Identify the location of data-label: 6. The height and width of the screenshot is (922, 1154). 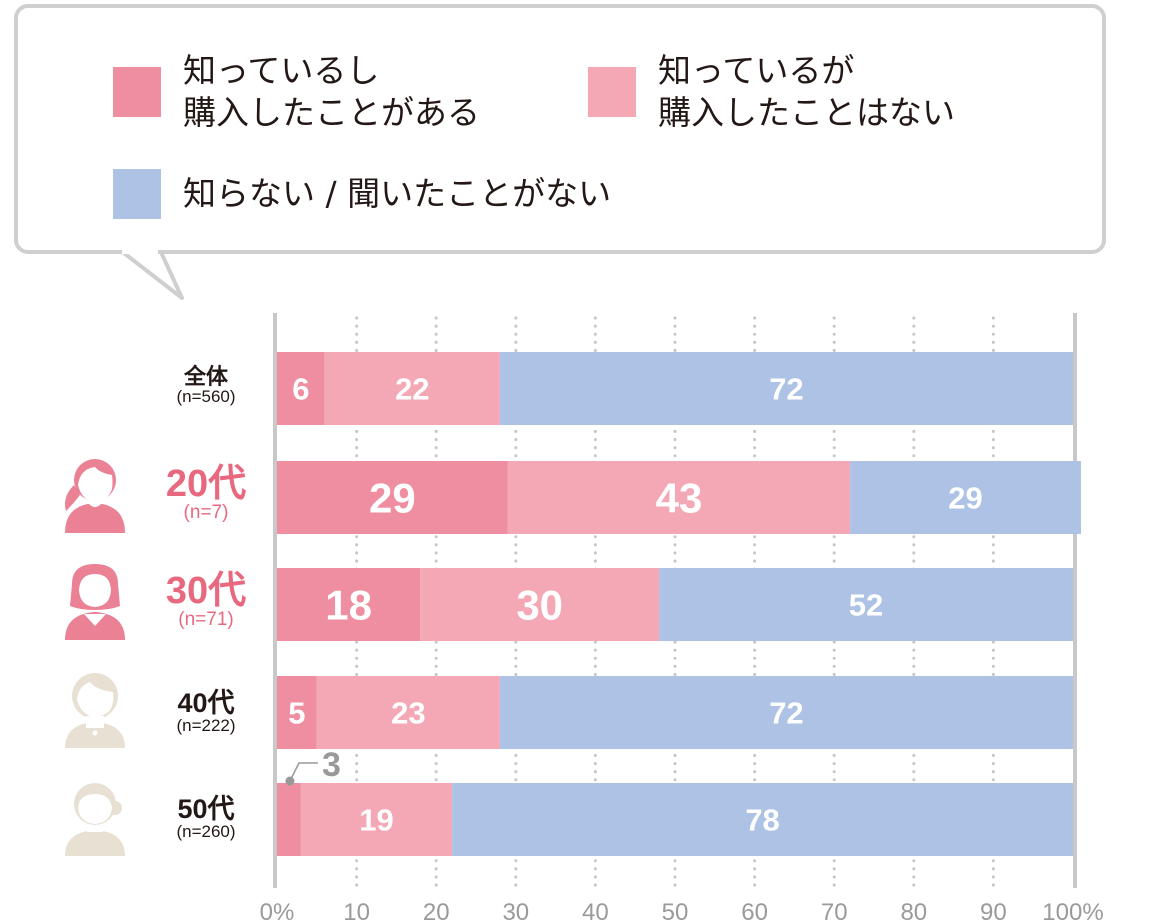
(300, 389).